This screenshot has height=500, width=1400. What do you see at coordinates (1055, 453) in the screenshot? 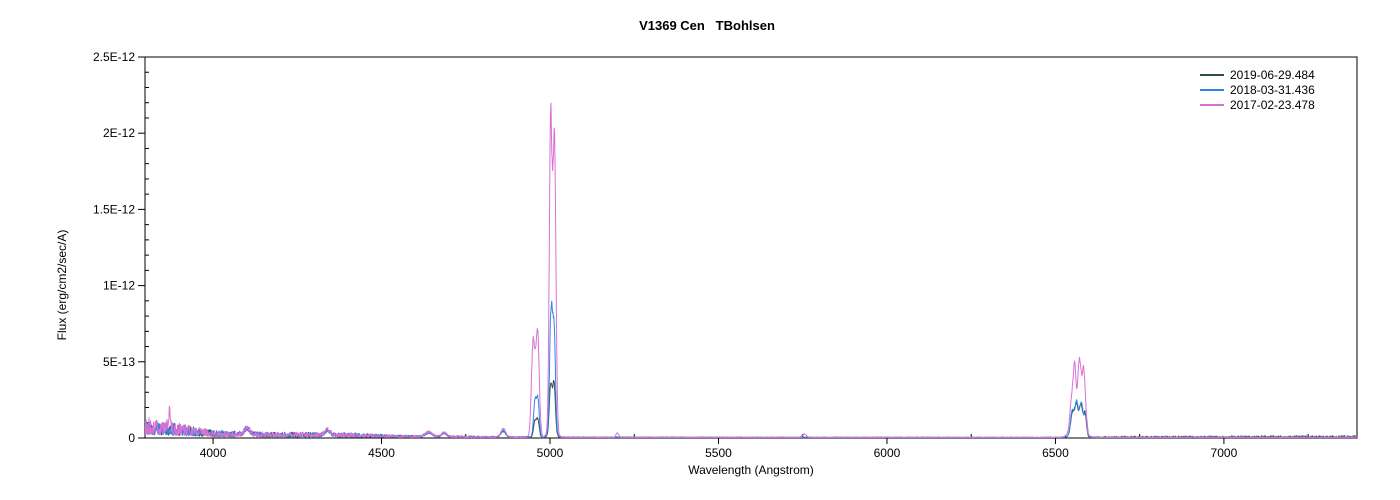
I see `x-tick-label: 6500` at bounding box center [1055, 453].